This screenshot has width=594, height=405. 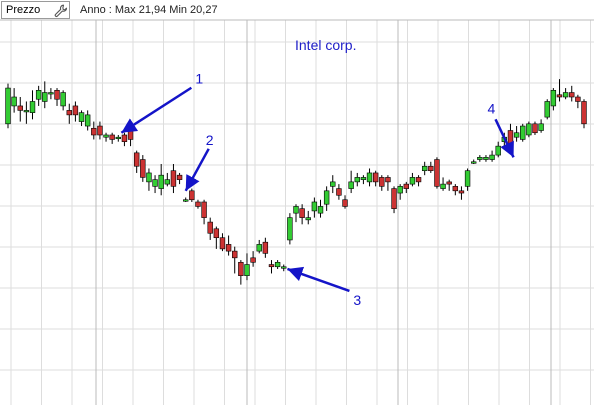 I want to click on field-selector-label: Prezzo, so click(x=23, y=10).